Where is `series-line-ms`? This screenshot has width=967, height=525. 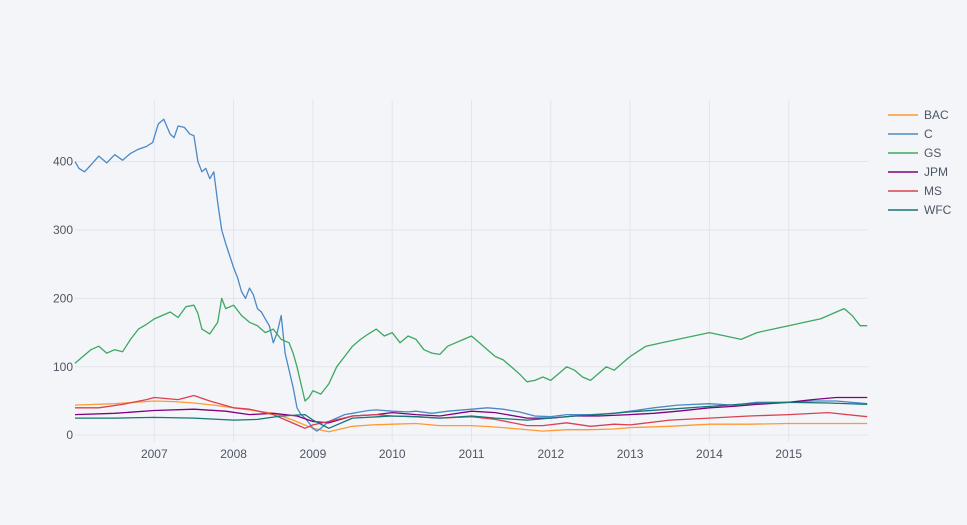
series-line-ms is located at coordinates (471, 411).